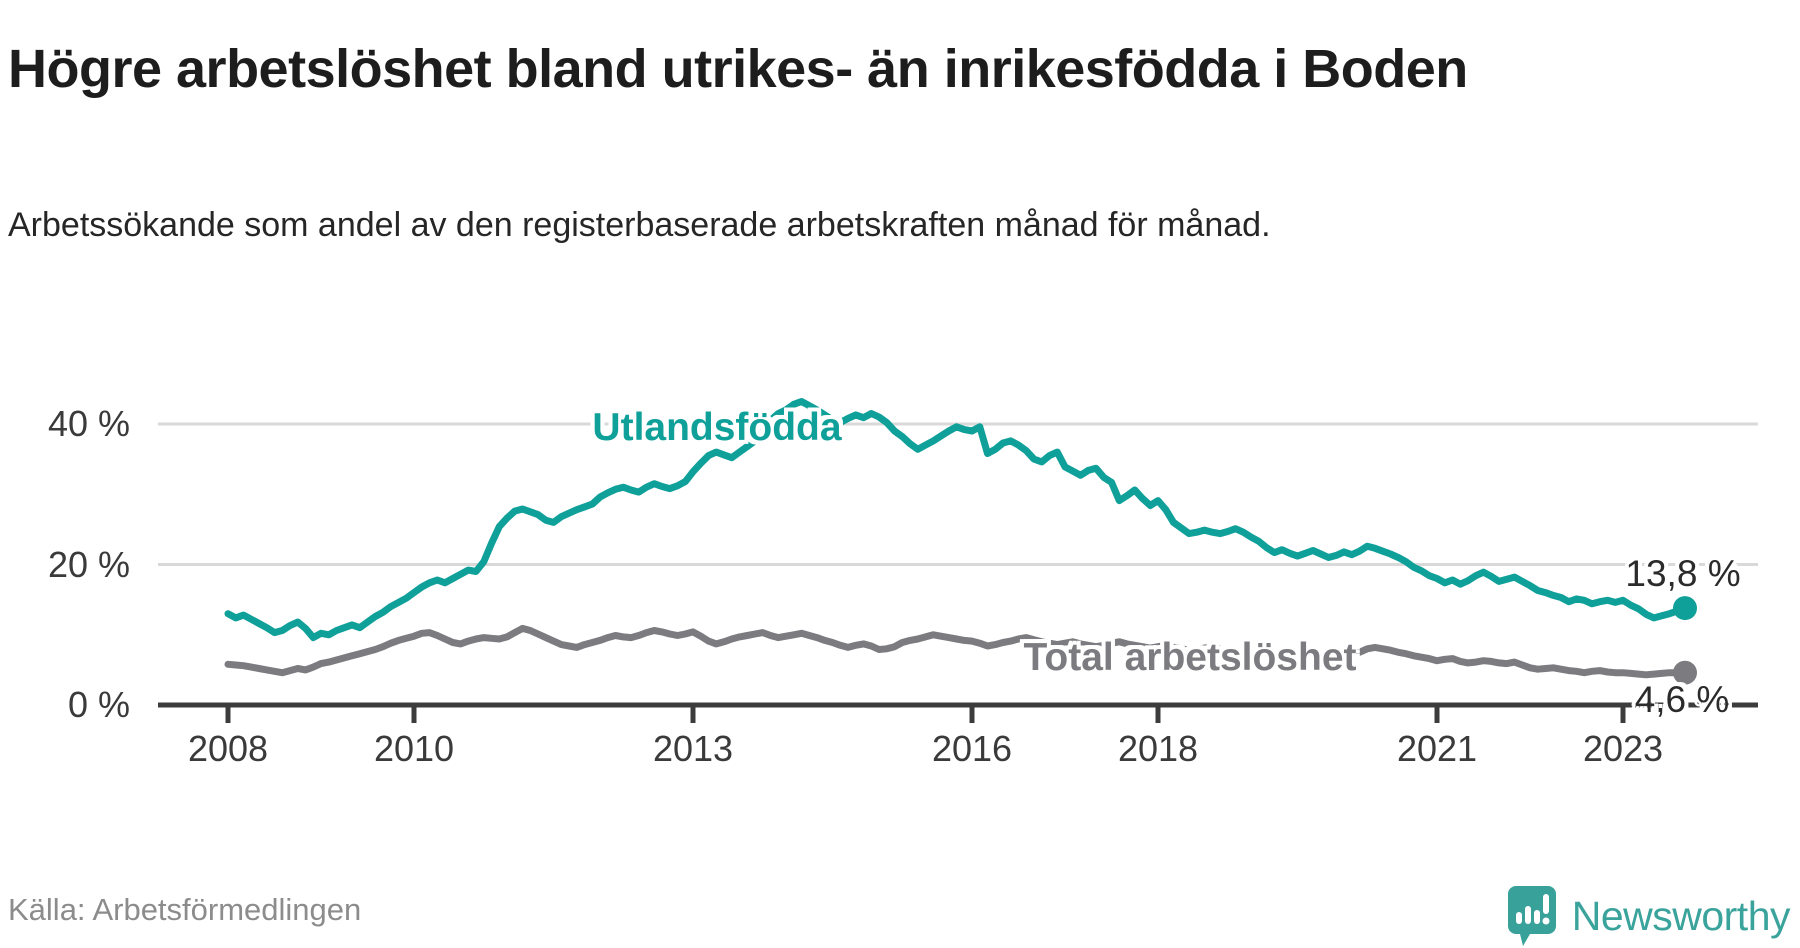  Describe the element at coordinates (693, 748) in the screenshot. I see `x-tick-2013: 2013` at that location.